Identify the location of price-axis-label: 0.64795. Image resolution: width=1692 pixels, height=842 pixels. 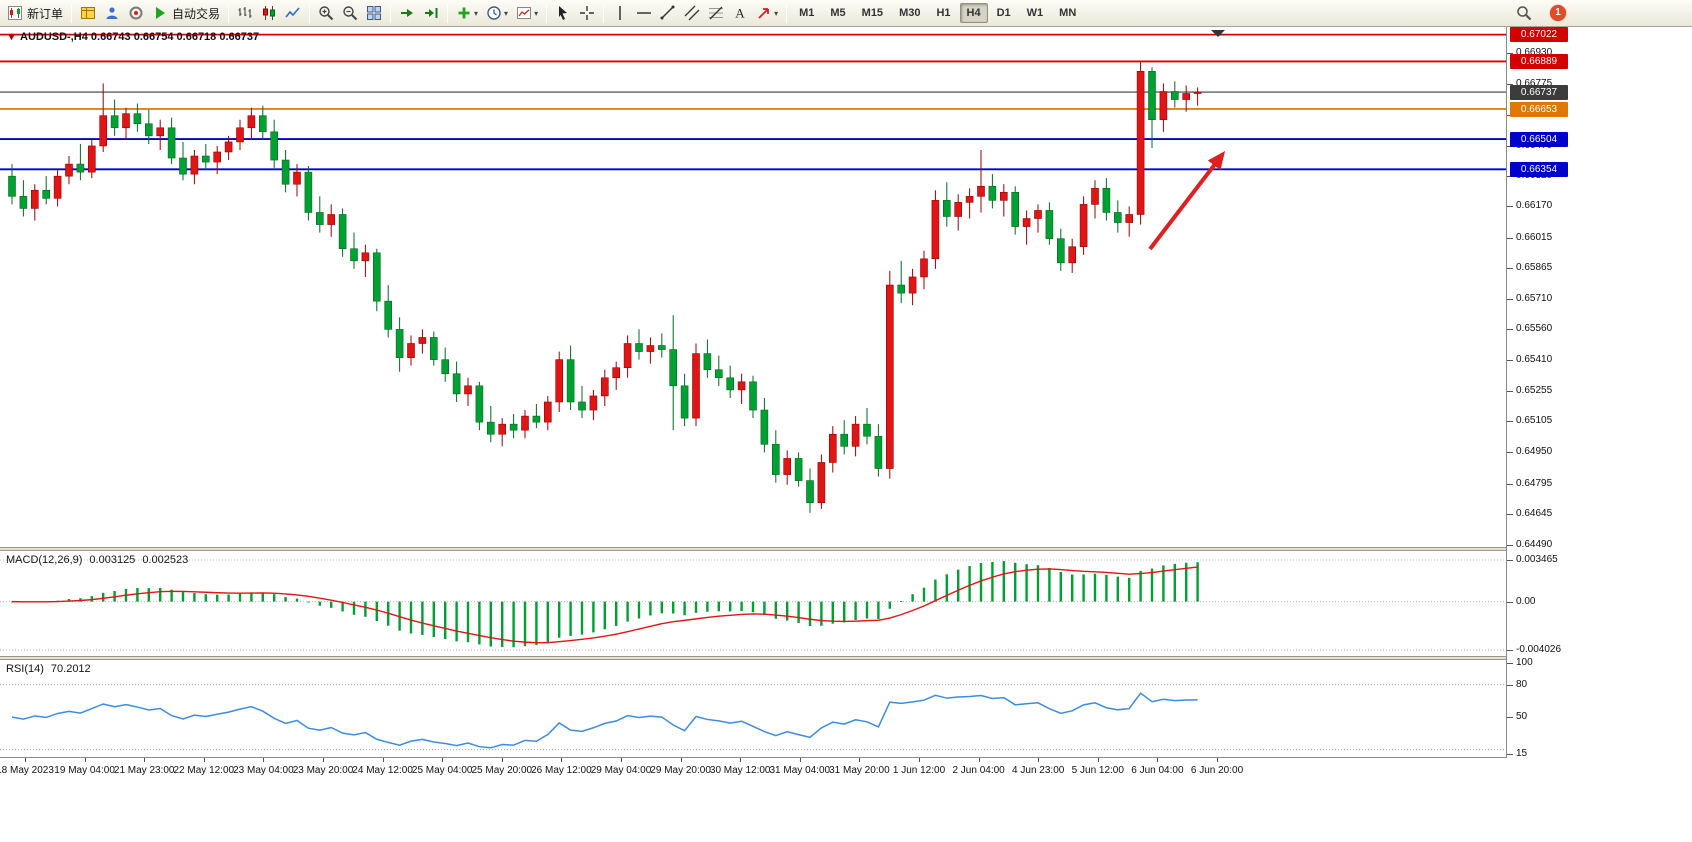
(1534, 483).